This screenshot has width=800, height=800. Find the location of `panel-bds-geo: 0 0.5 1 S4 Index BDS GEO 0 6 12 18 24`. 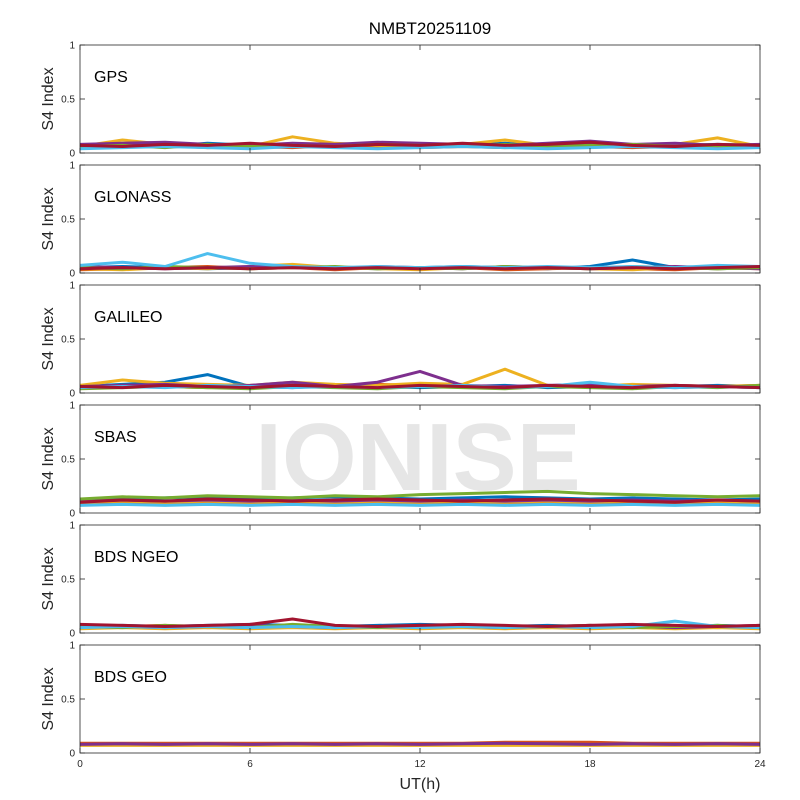

panel-bds-geo: 0 0.5 1 S4 Index BDS GEO 0 6 12 18 24 is located at coordinates (403, 706).